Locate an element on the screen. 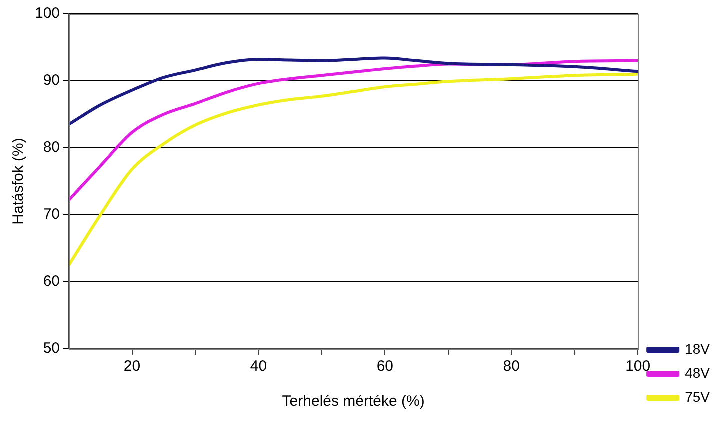 Image resolution: width=724 pixels, height=425 pixels. y-tick-label: 90 is located at coordinates (51, 81).